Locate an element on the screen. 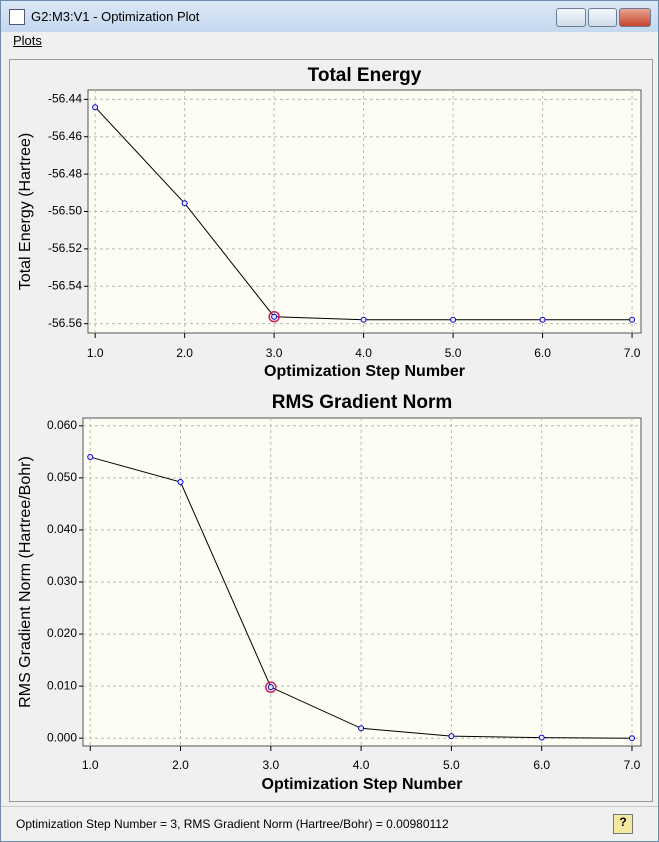  help-button: ? is located at coordinates (623, 824).